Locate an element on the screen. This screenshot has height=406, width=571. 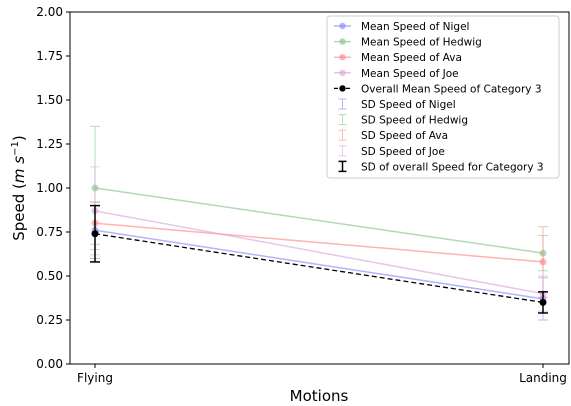
y-axis-title: Speed (m s−1) is located at coordinates (19, 187).